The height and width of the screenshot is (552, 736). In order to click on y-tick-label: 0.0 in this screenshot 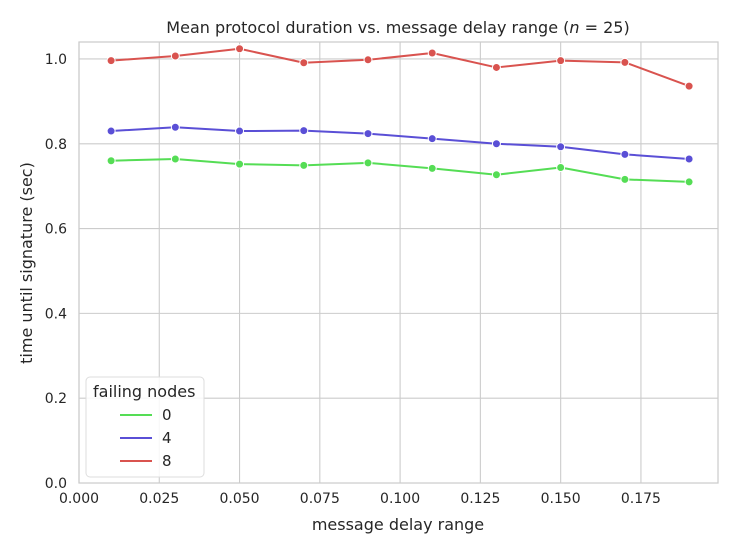, I will do `click(56, 484)`.